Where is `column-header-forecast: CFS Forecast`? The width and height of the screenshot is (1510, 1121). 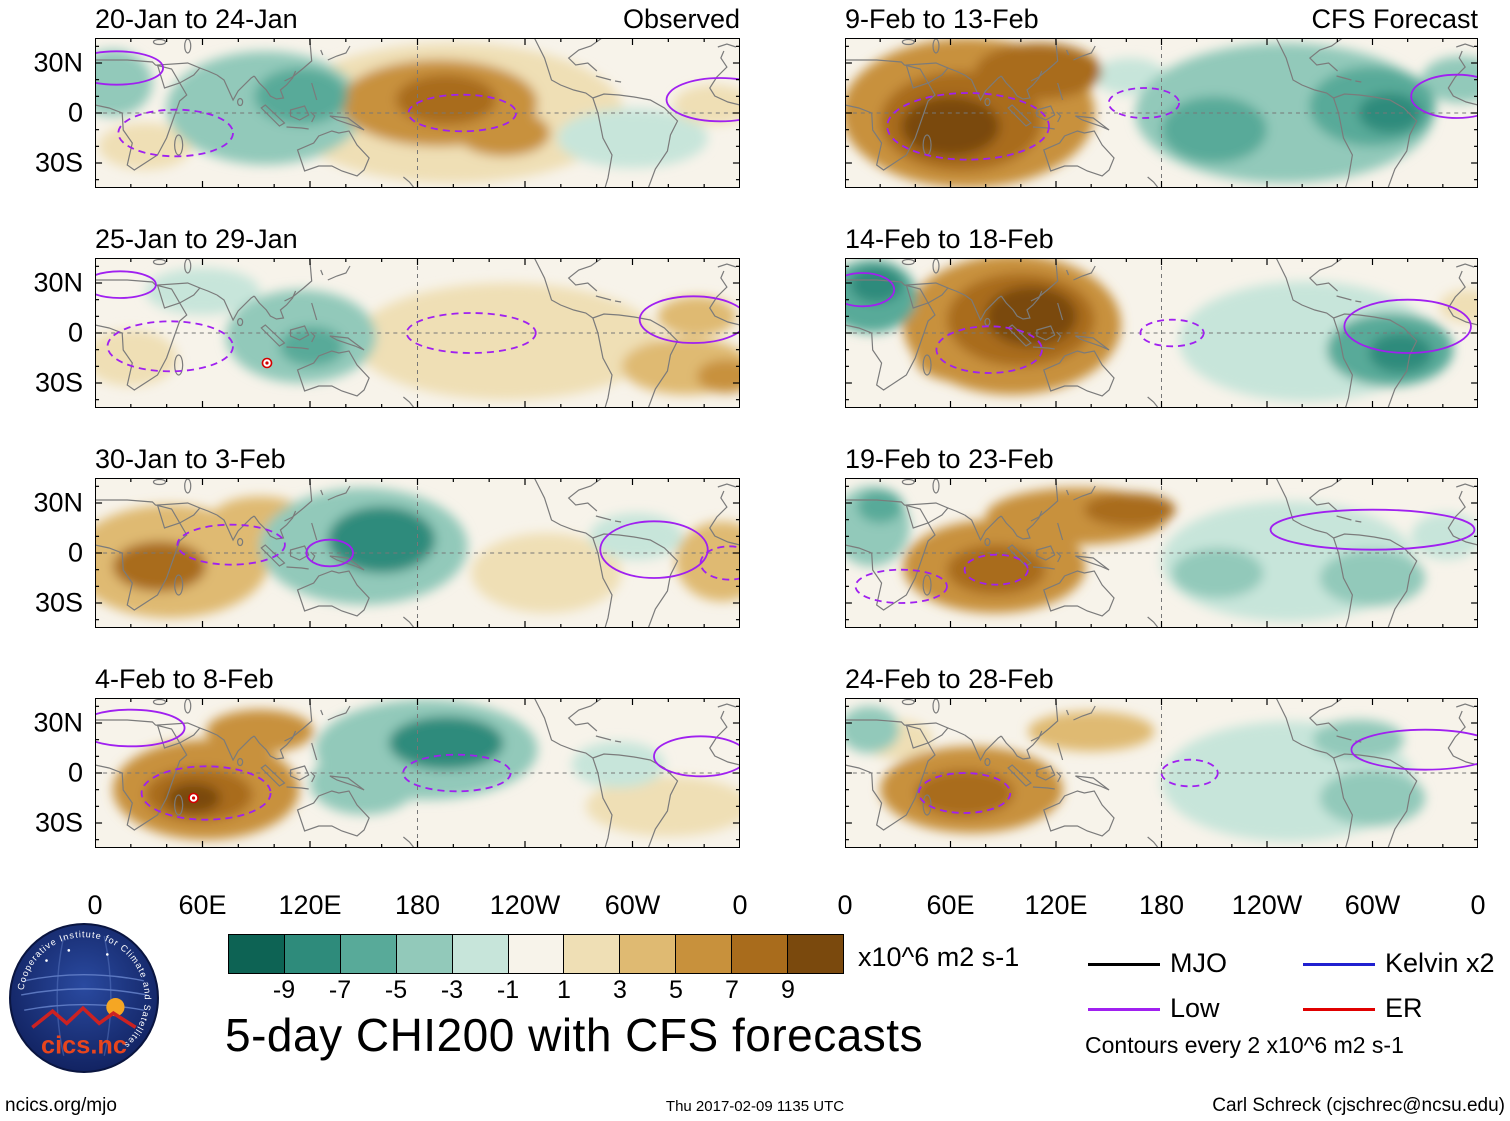
column-header-forecast: CFS Forecast is located at coordinates (1394, 19).